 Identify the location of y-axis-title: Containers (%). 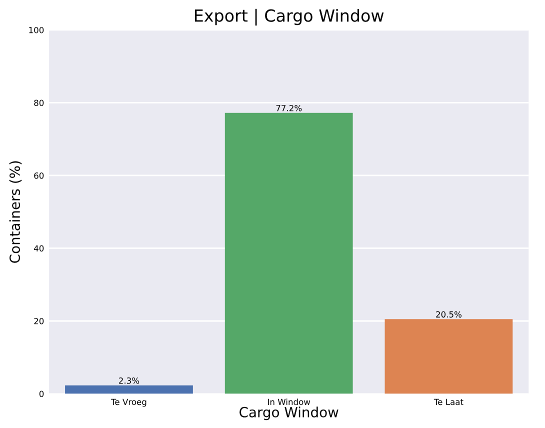
(15, 212).